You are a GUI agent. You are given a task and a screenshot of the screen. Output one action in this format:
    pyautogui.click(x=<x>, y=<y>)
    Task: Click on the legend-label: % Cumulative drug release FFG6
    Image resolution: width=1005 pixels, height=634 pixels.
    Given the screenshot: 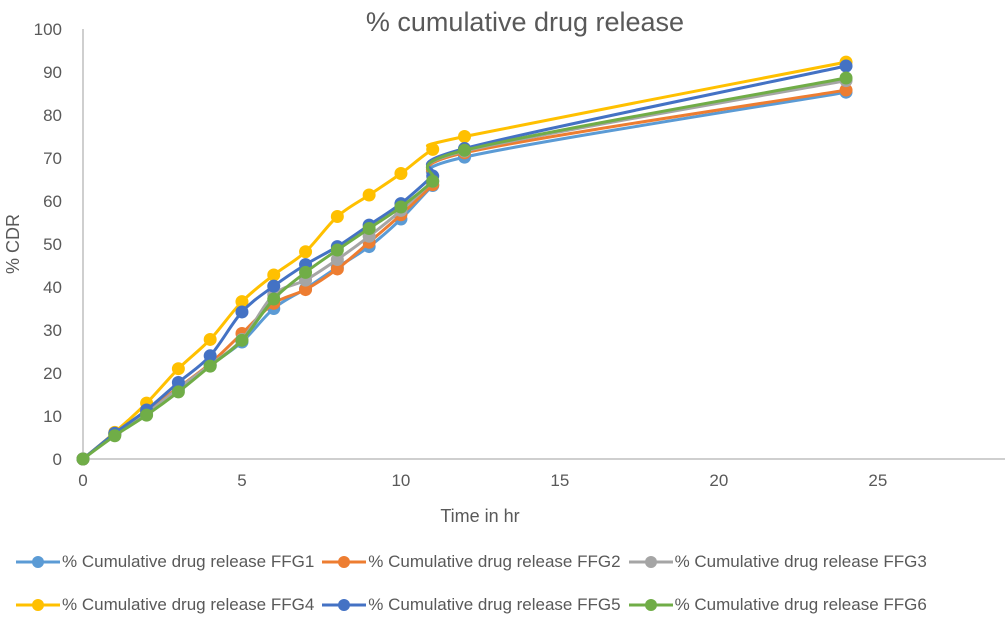 What is the action you would take?
    pyautogui.click(x=800, y=604)
    